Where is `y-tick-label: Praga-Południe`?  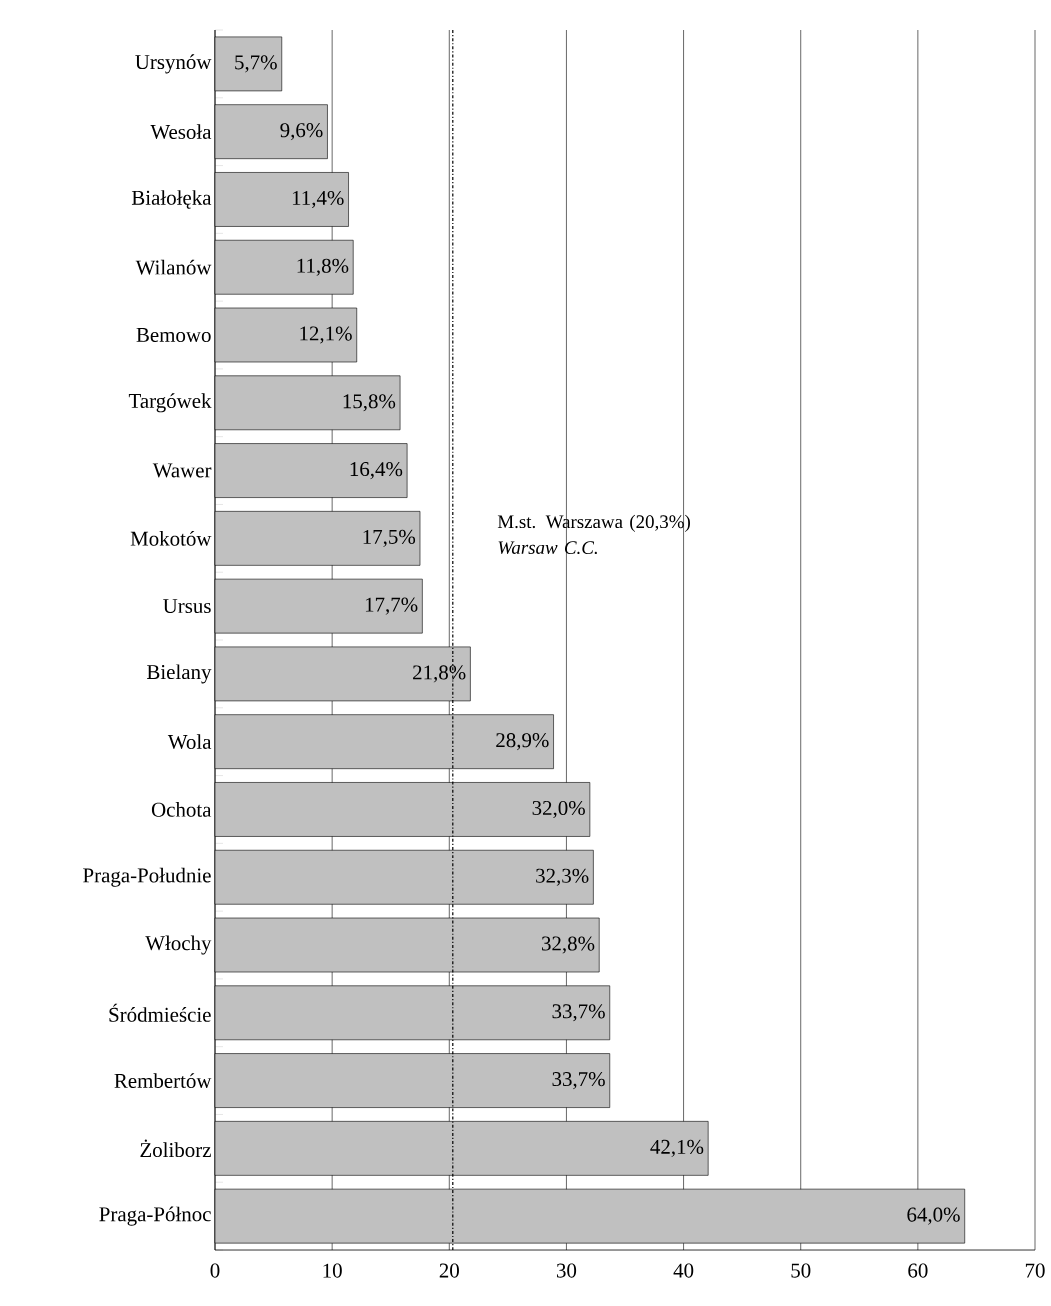 y-tick-label: Praga-Południe is located at coordinates (147, 877).